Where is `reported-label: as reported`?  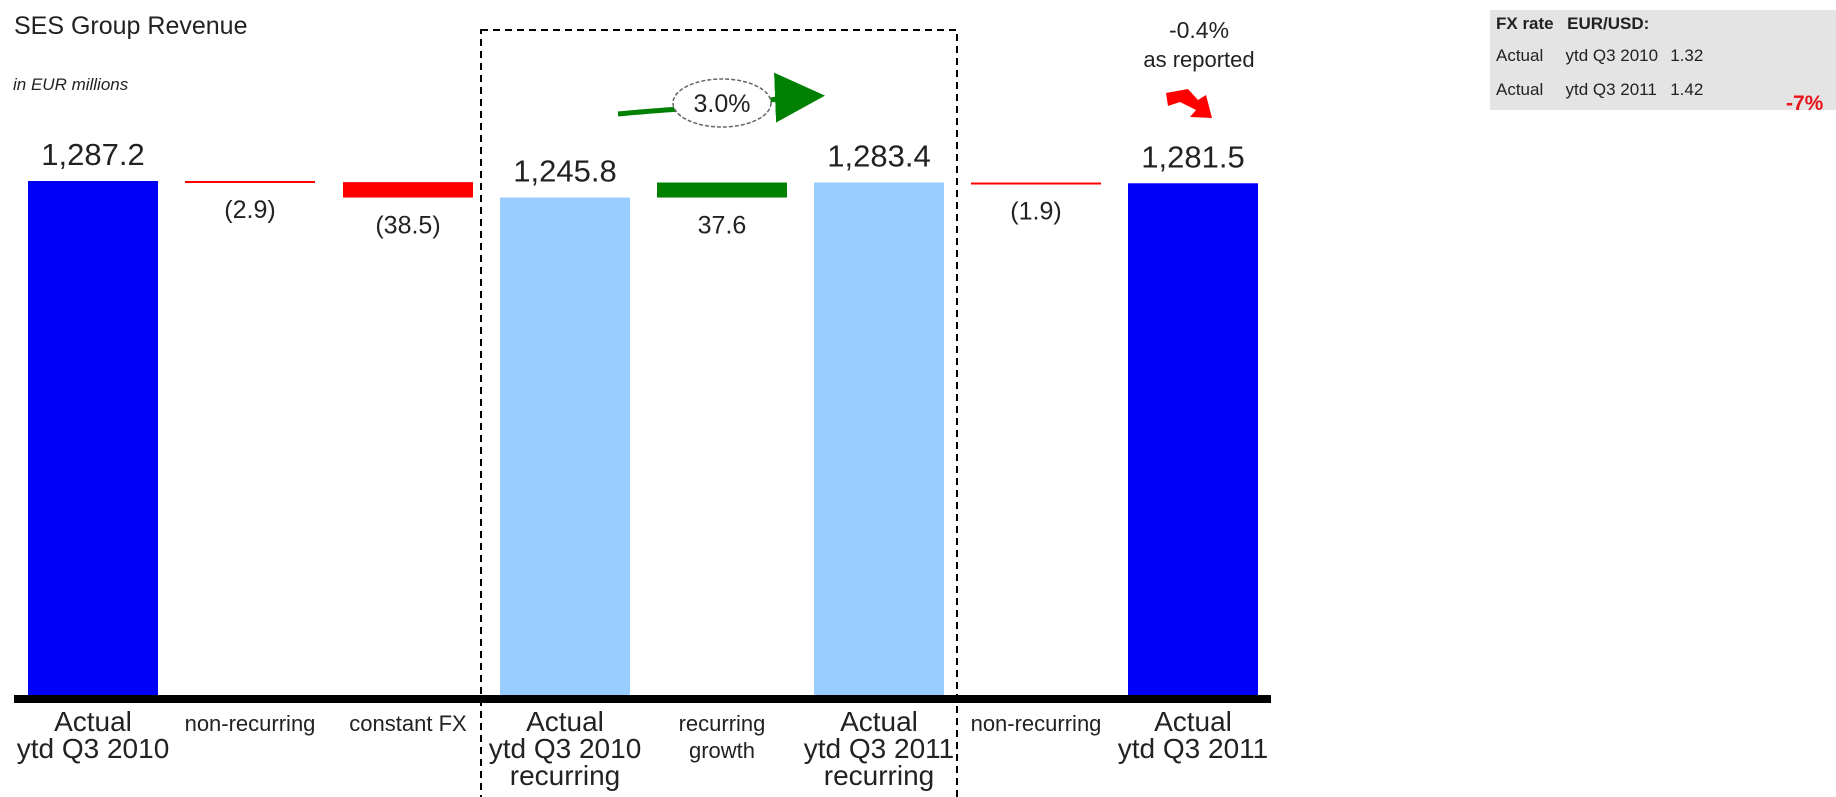 reported-label: as reported is located at coordinates (1198, 59).